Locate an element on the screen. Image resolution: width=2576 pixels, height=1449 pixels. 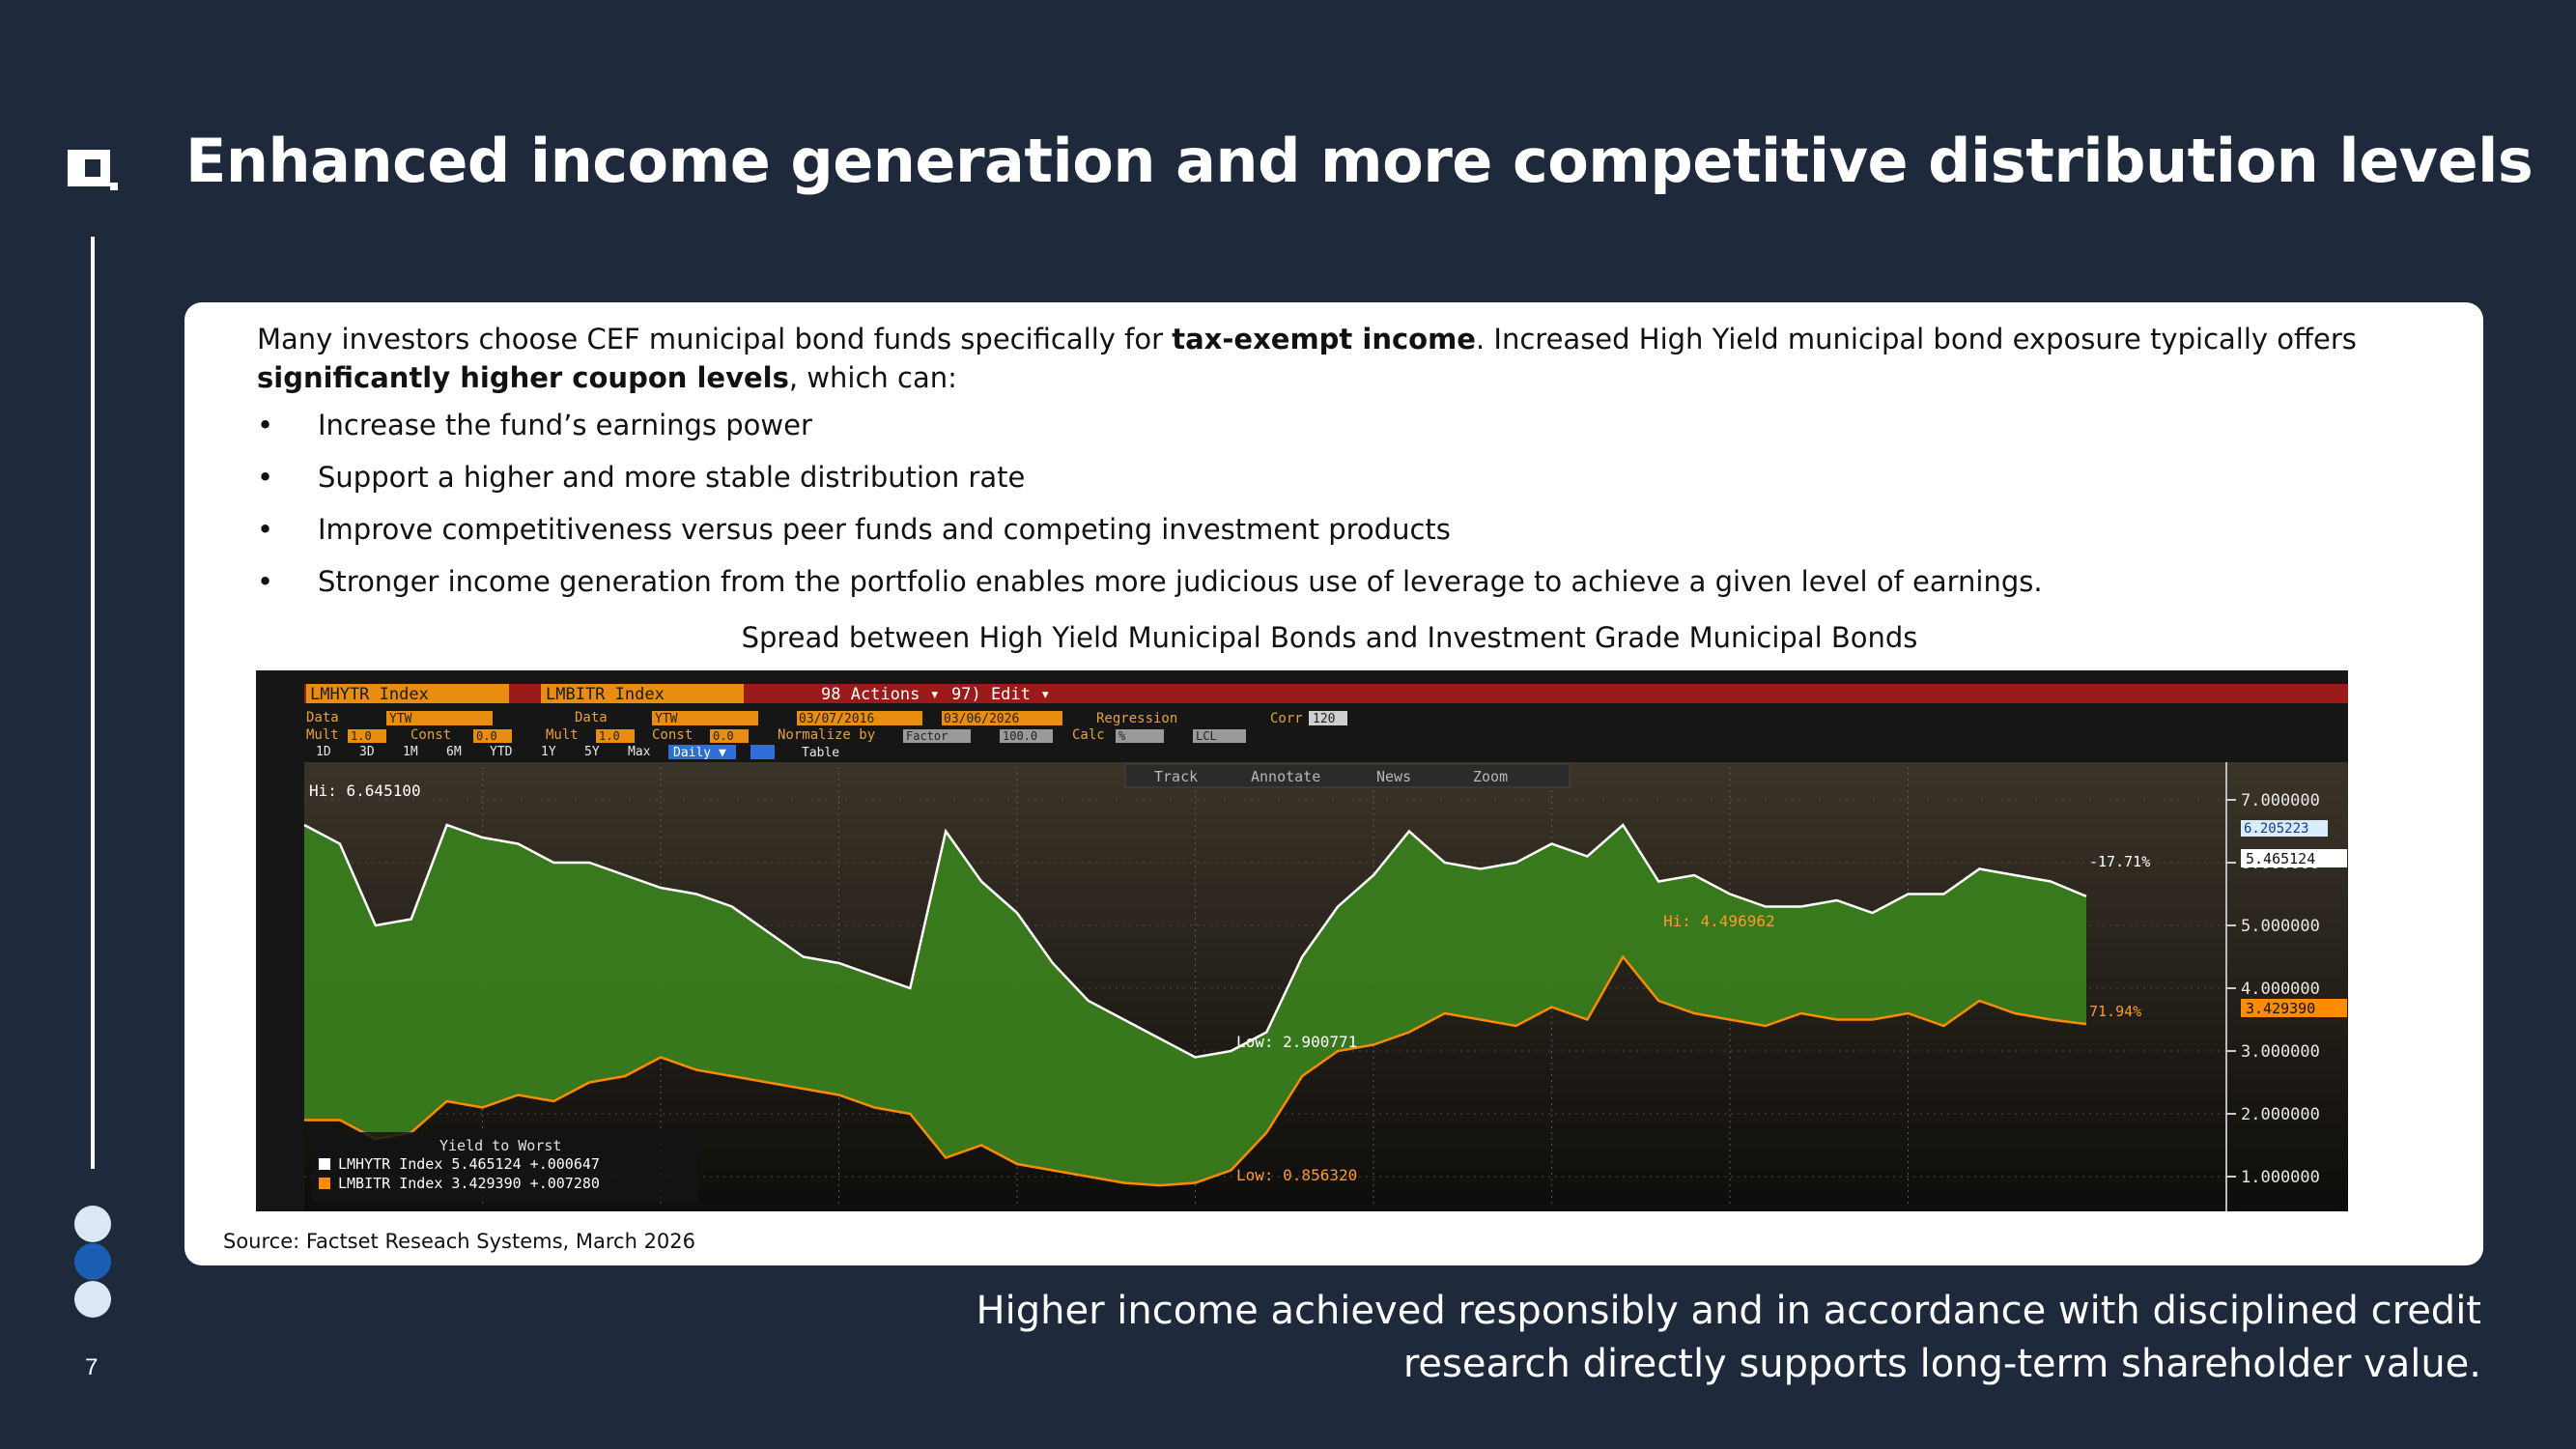
end-date-field is located at coordinates (1002, 718).